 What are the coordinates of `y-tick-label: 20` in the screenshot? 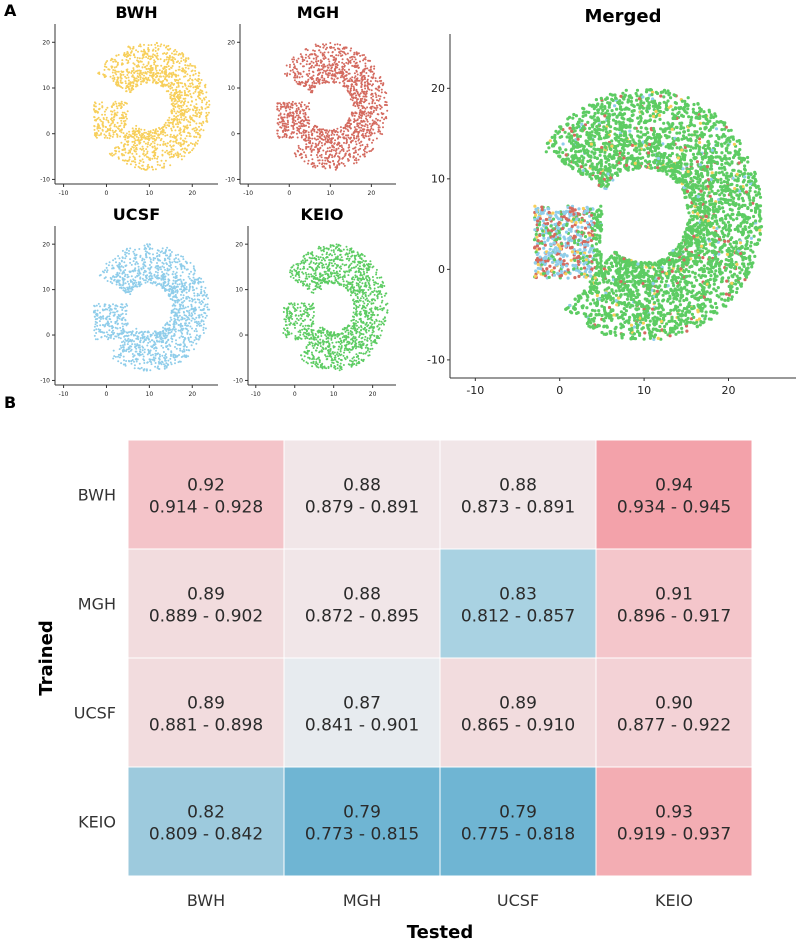 It's located at (46, 42).